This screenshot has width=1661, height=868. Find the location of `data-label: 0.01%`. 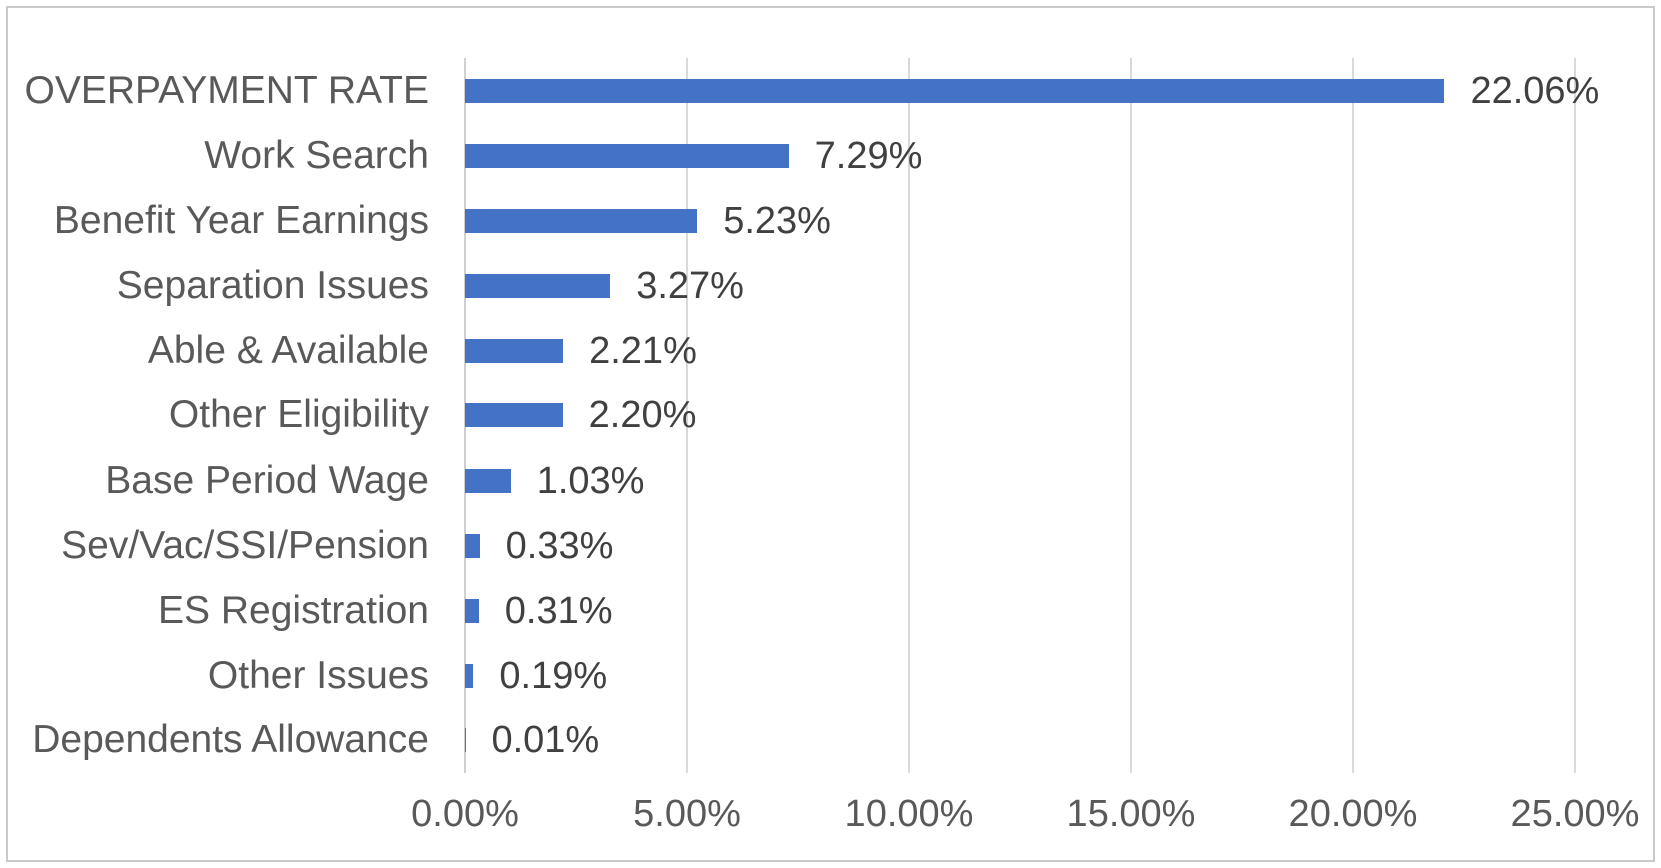

data-label: 0.01% is located at coordinates (545, 740).